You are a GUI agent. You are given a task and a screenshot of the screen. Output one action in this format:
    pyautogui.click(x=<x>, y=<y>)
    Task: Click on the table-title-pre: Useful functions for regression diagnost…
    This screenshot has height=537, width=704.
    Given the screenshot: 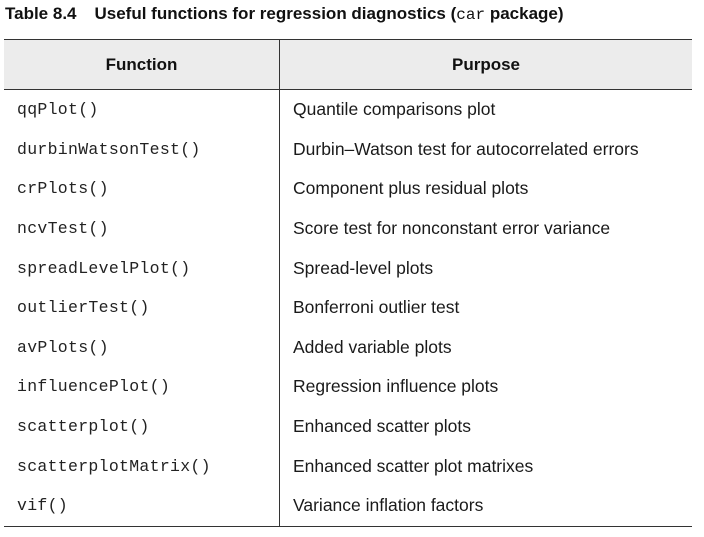 What is the action you would take?
    pyautogui.click(x=275, y=13)
    